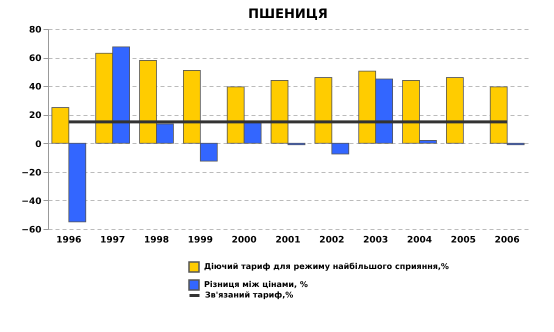 This screenshot has height=332, width=554. I want to click on bar, so click(455, 110).